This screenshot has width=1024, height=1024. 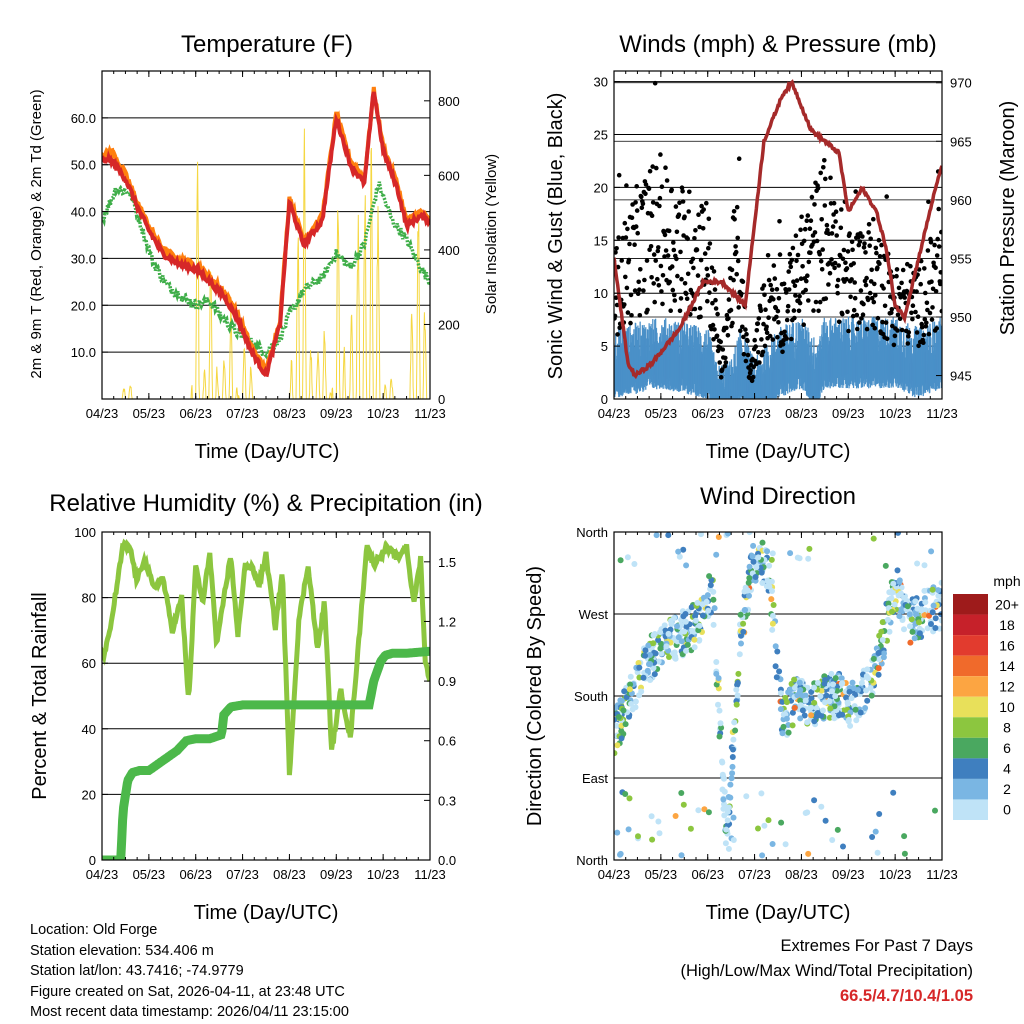 What do you see at coordinates (89, 663) in the screenshot?
I see `y-tick-label: 60` at bounding box center [89, 663].